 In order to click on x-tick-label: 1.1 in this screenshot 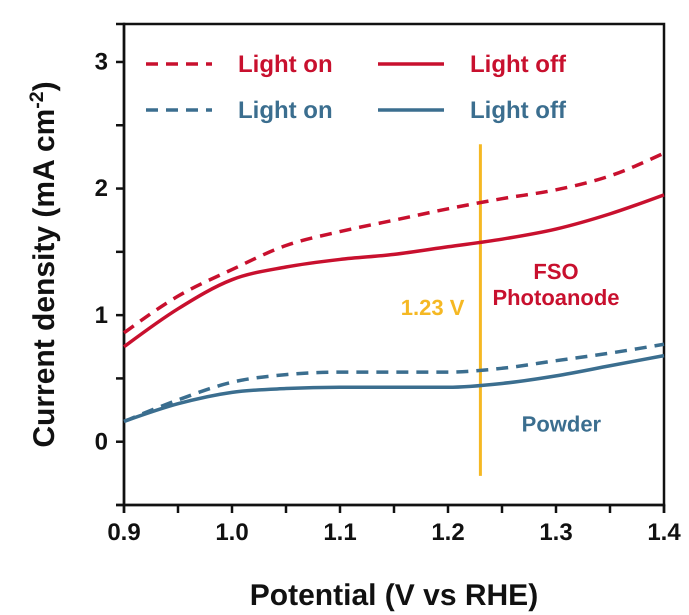, I will do `click(340, 532)`.